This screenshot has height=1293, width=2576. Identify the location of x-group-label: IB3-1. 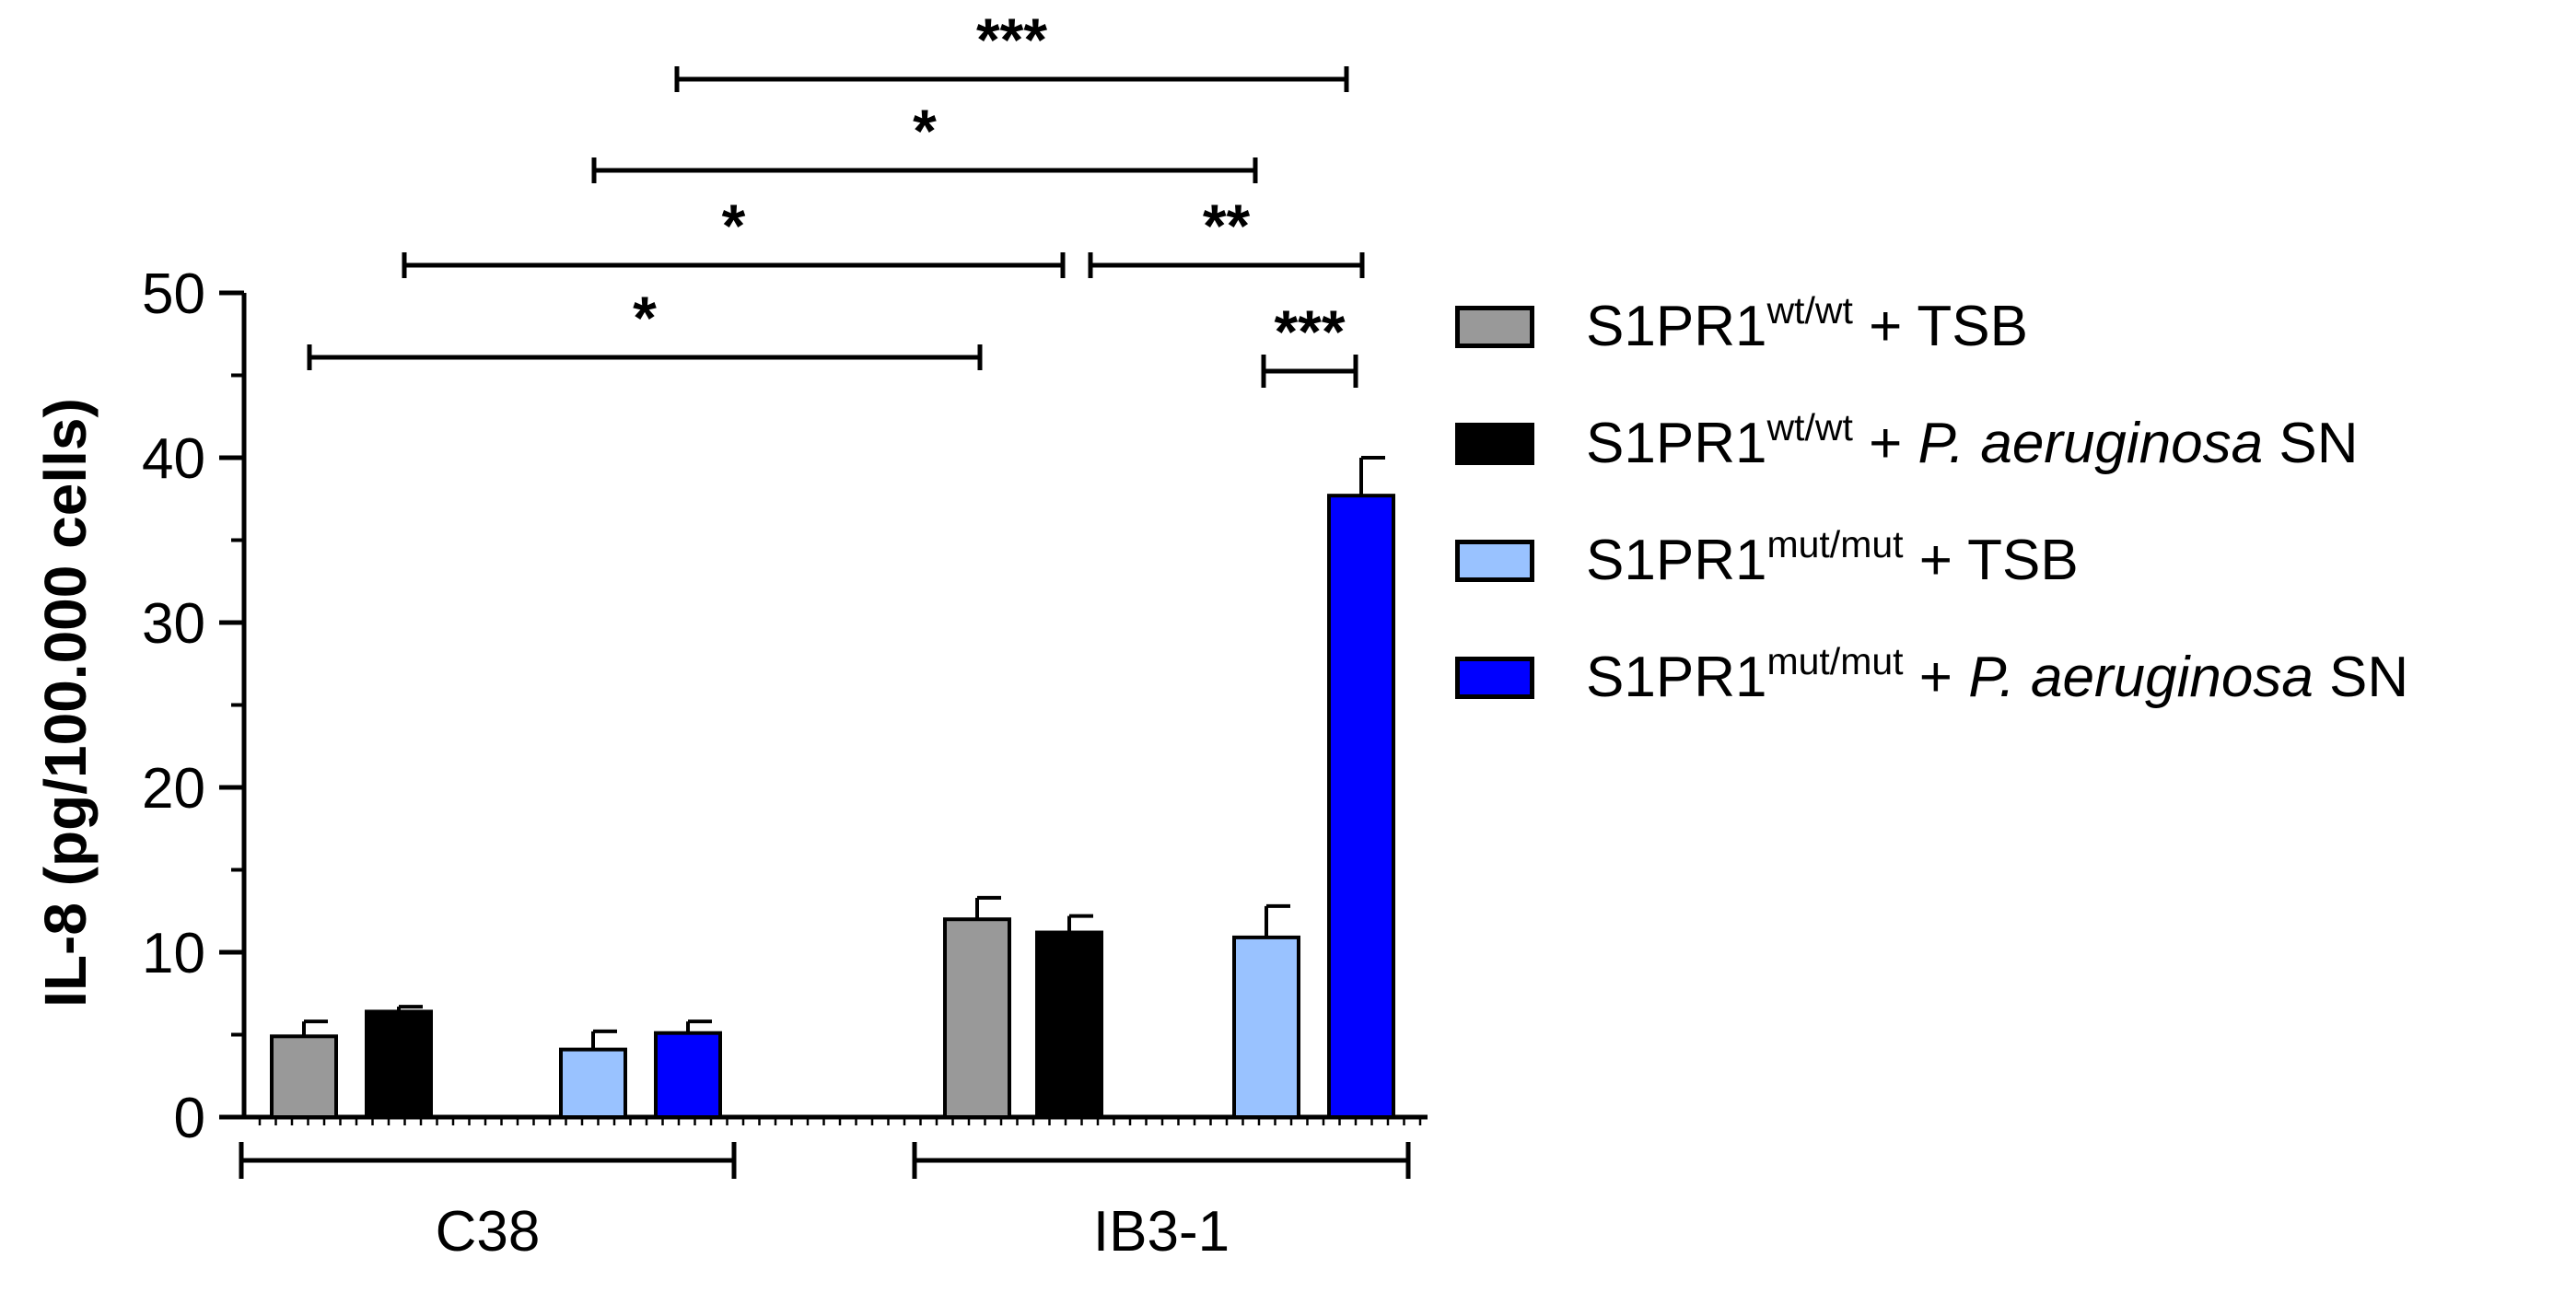
(1161, 1232).